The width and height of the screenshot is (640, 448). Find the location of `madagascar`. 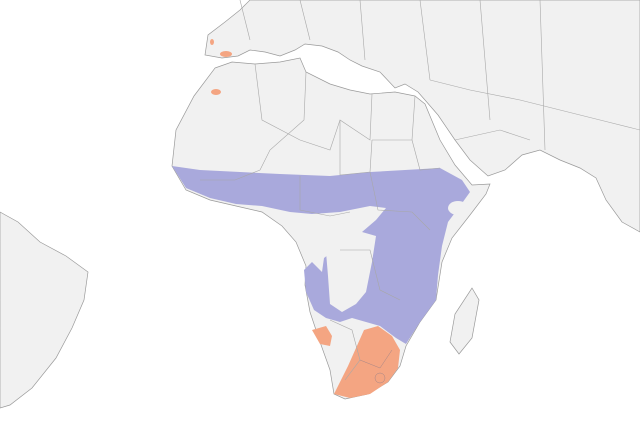

madagascar is located at coordinates (464, 321).